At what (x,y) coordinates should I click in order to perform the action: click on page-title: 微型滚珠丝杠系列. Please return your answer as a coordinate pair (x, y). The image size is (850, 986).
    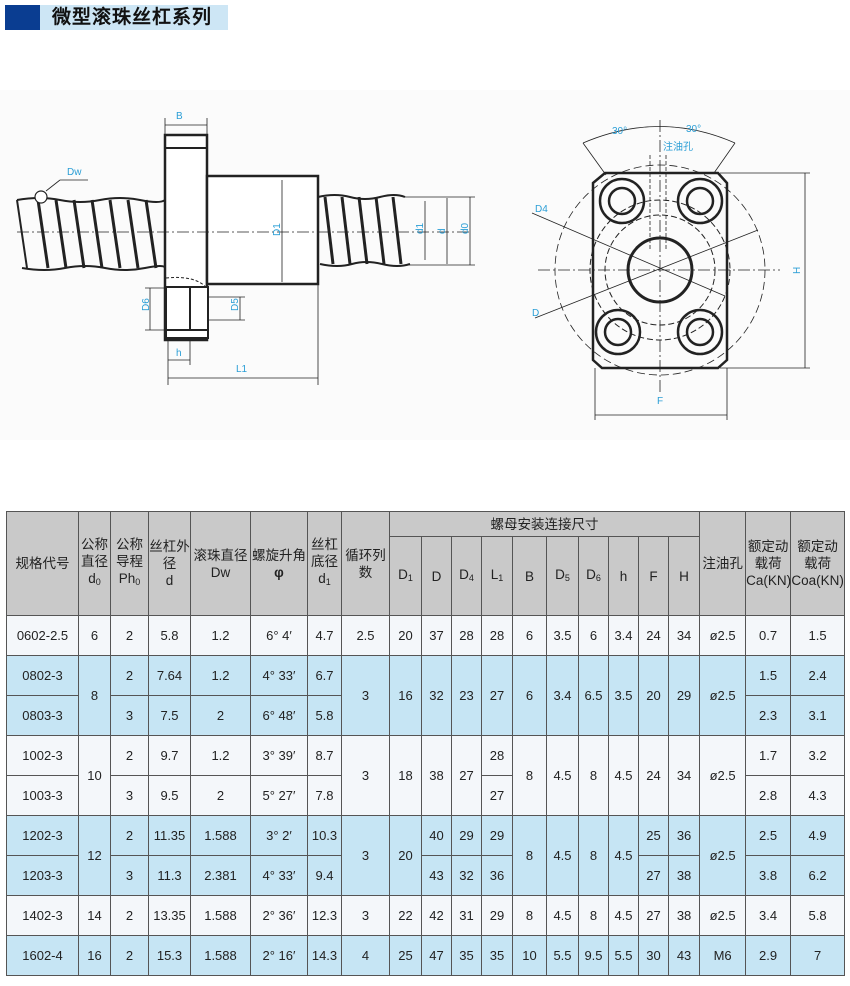
    Looking at the image, I should click on (134, 17).